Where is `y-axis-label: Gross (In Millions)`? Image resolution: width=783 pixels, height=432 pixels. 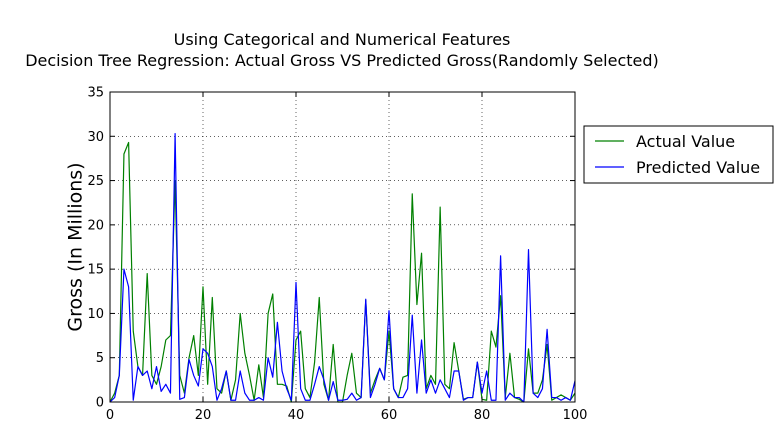 y-axis-label: Gross (In Millions) is located at coordinates (76, 246).